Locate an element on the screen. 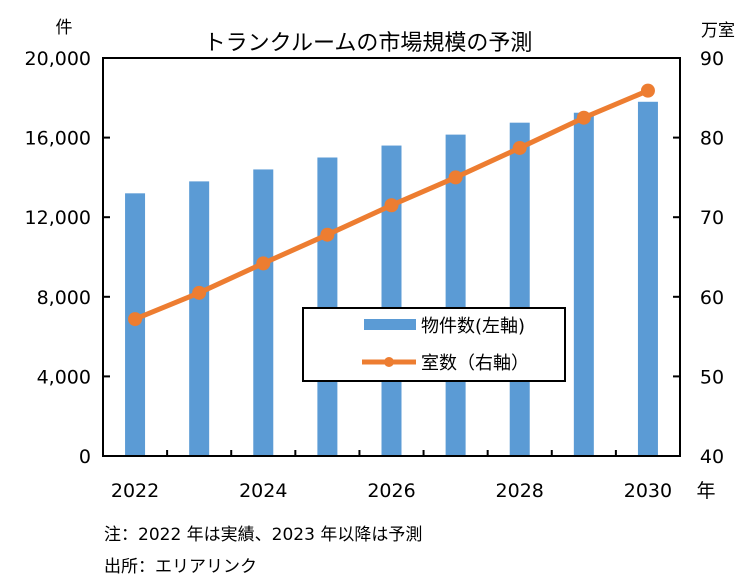 This screenshot has width=750, height=582. line-point-2029 is located at coordinates (583, 117).